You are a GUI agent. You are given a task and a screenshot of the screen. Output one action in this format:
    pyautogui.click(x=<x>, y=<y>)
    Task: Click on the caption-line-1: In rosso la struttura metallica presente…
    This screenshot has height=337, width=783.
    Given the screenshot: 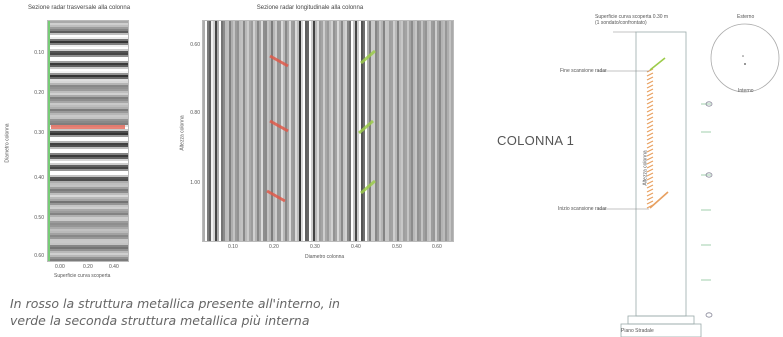 What is the action you would take?
    pyautogui.click(x=175, y=303)
    